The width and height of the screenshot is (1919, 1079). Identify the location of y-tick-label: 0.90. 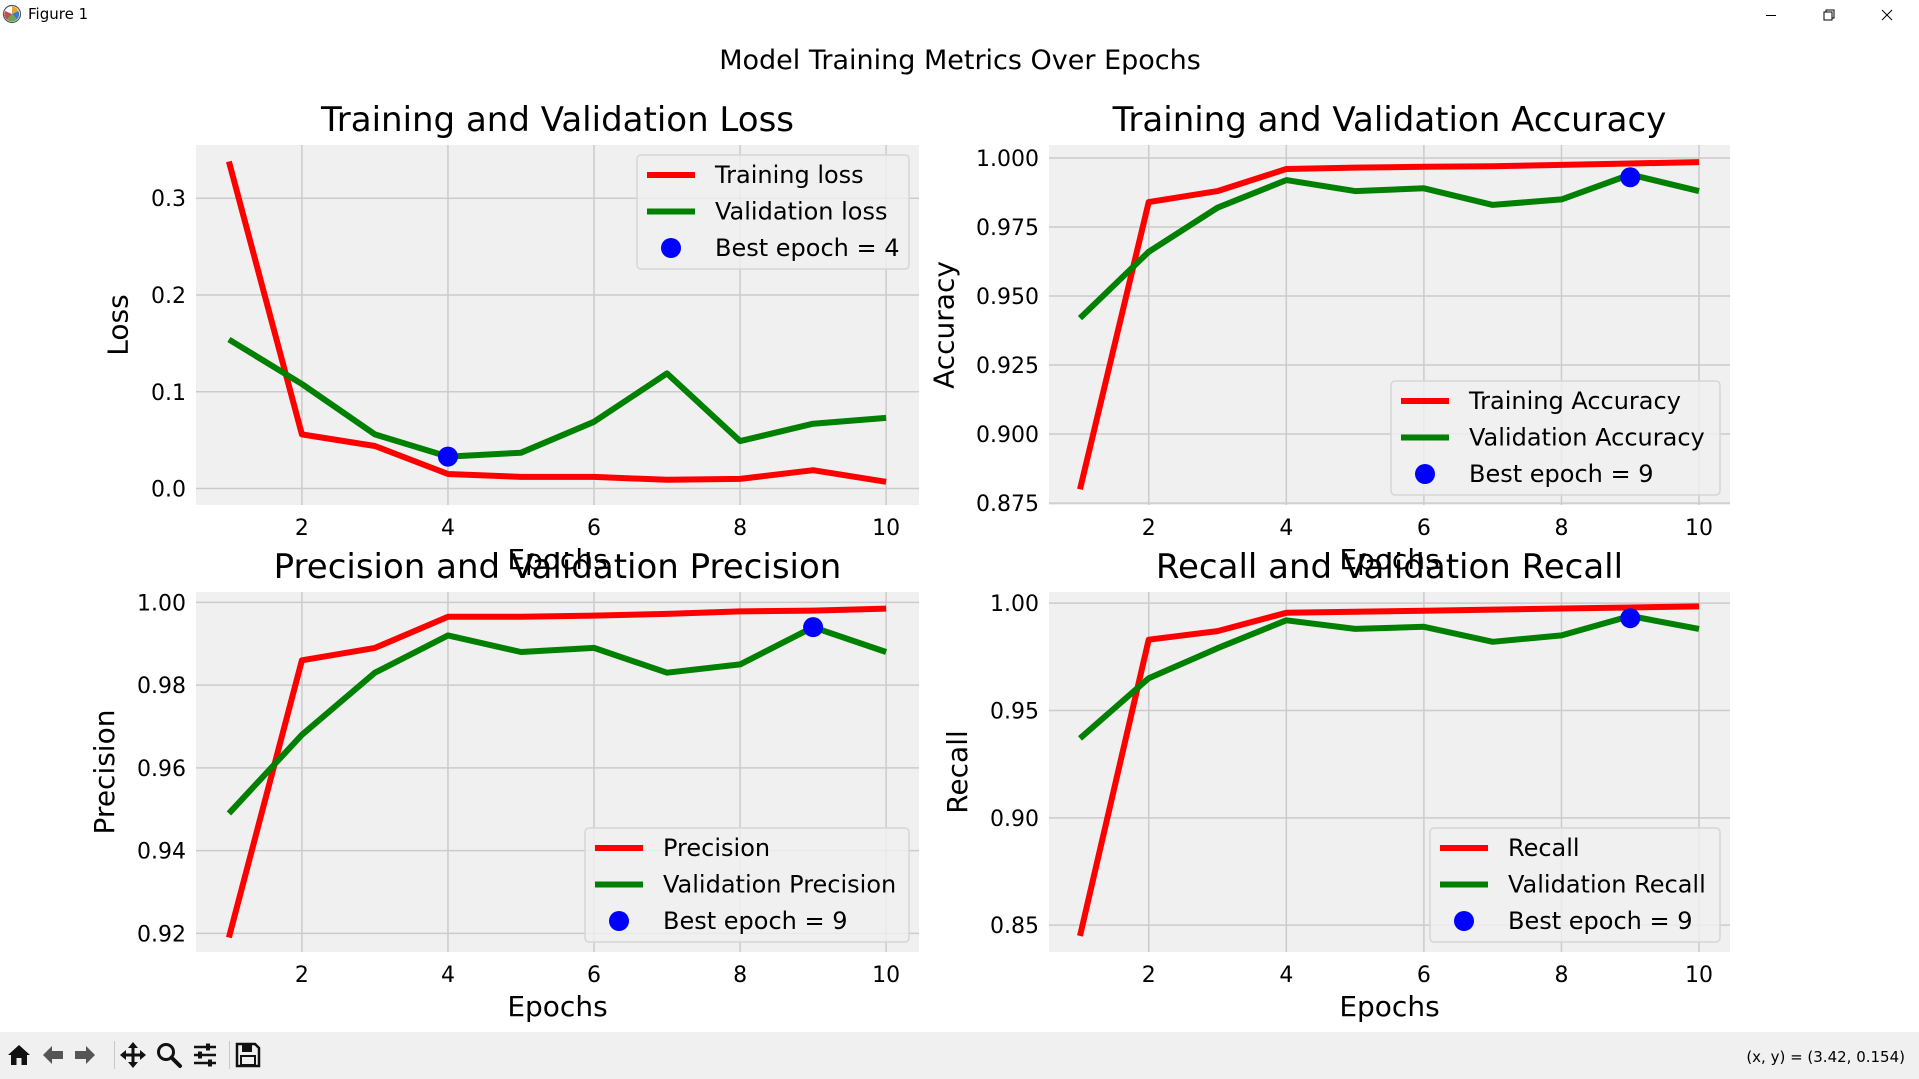
(1014, 819).